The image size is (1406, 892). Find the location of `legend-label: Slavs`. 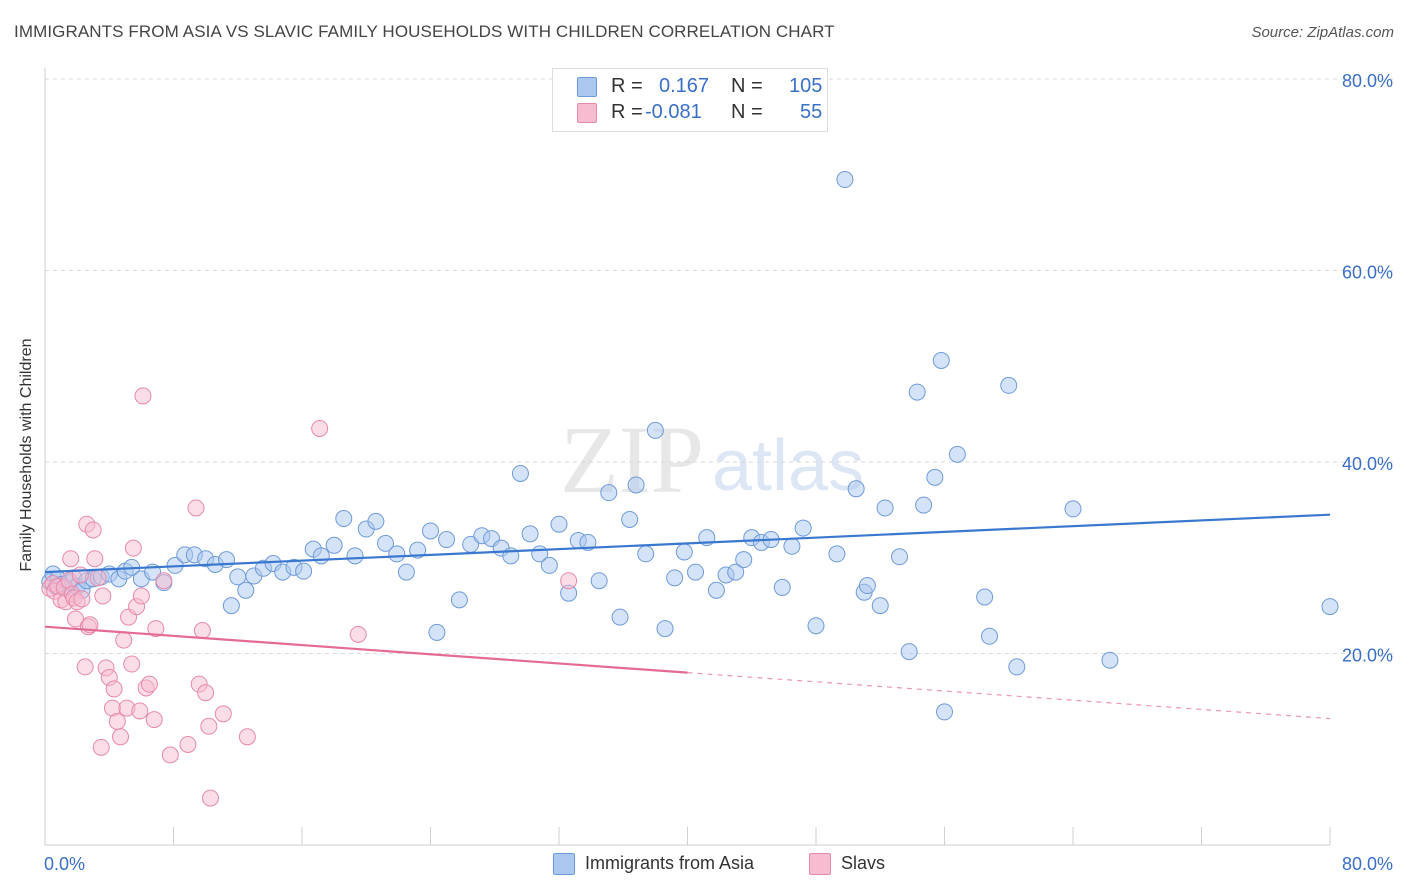

legend-label: Slavs is located at coordinates (863, 863).